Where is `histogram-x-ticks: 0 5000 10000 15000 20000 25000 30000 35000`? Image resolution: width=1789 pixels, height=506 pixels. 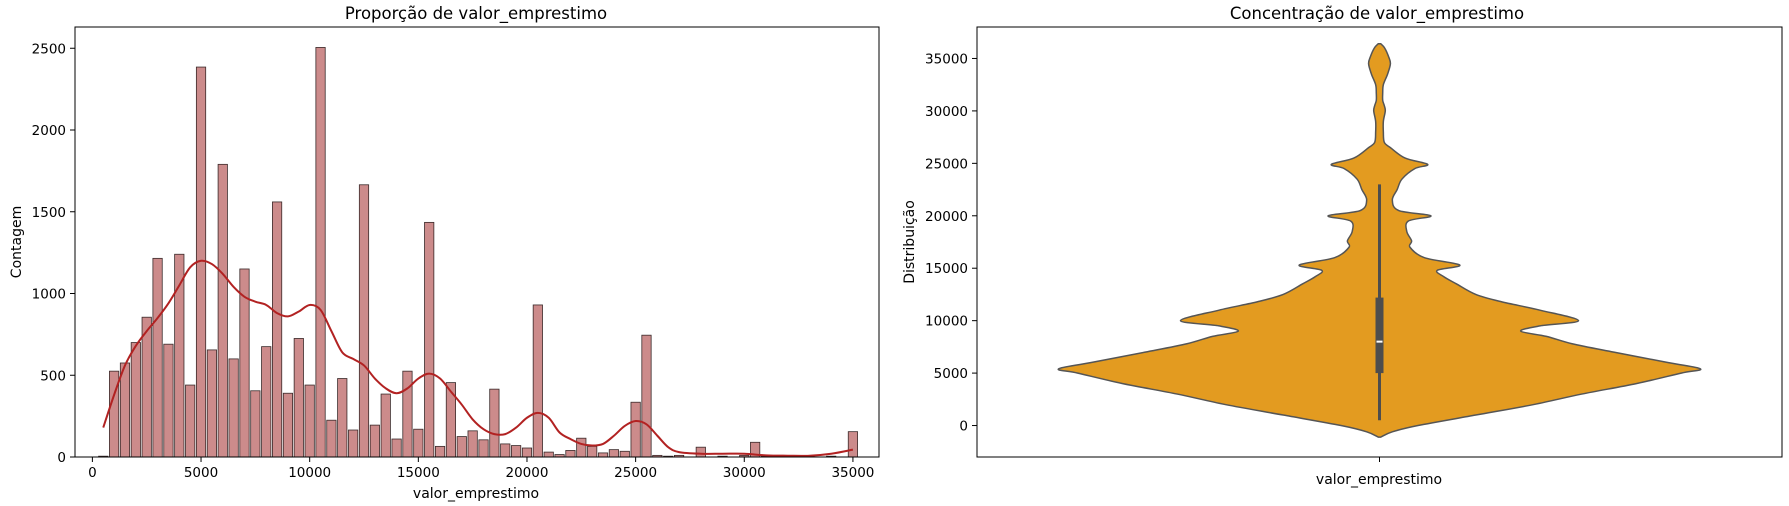 histogram-x-ticks: 0 5000 10000 15000 20000 25000 30000 35000 is located at coordinates (481, 469).